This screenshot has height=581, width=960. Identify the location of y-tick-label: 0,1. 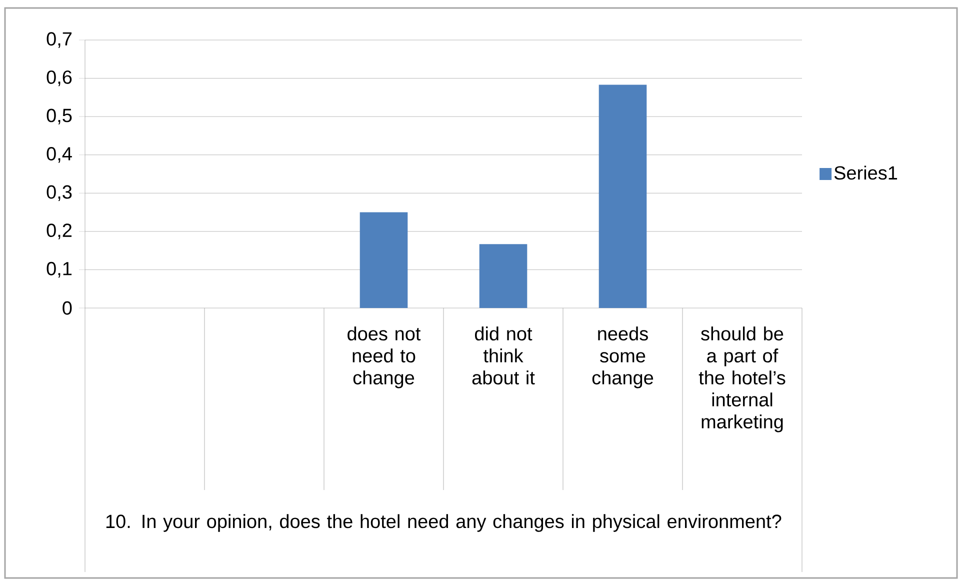
(59, 270).